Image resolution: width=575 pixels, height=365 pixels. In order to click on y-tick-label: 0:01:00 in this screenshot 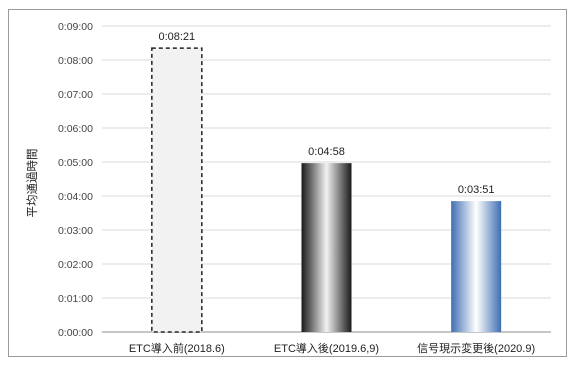, I will do `click(75, 299)`.